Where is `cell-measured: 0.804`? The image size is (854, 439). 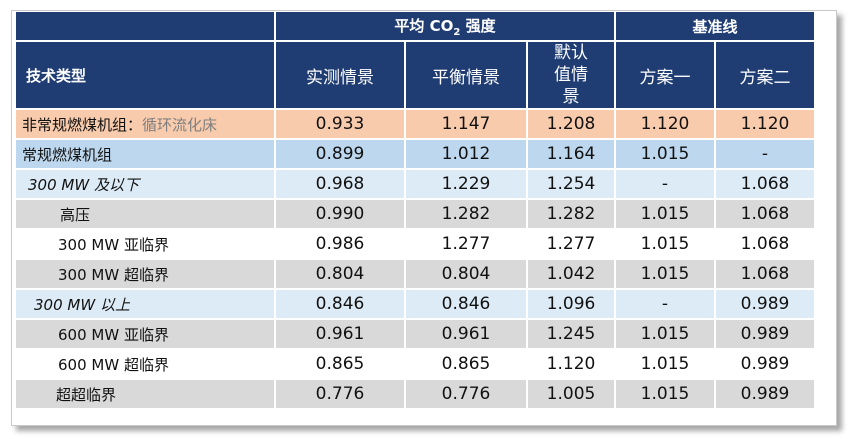
cell-measured: 0.804 is located at coordinates (340, 274).